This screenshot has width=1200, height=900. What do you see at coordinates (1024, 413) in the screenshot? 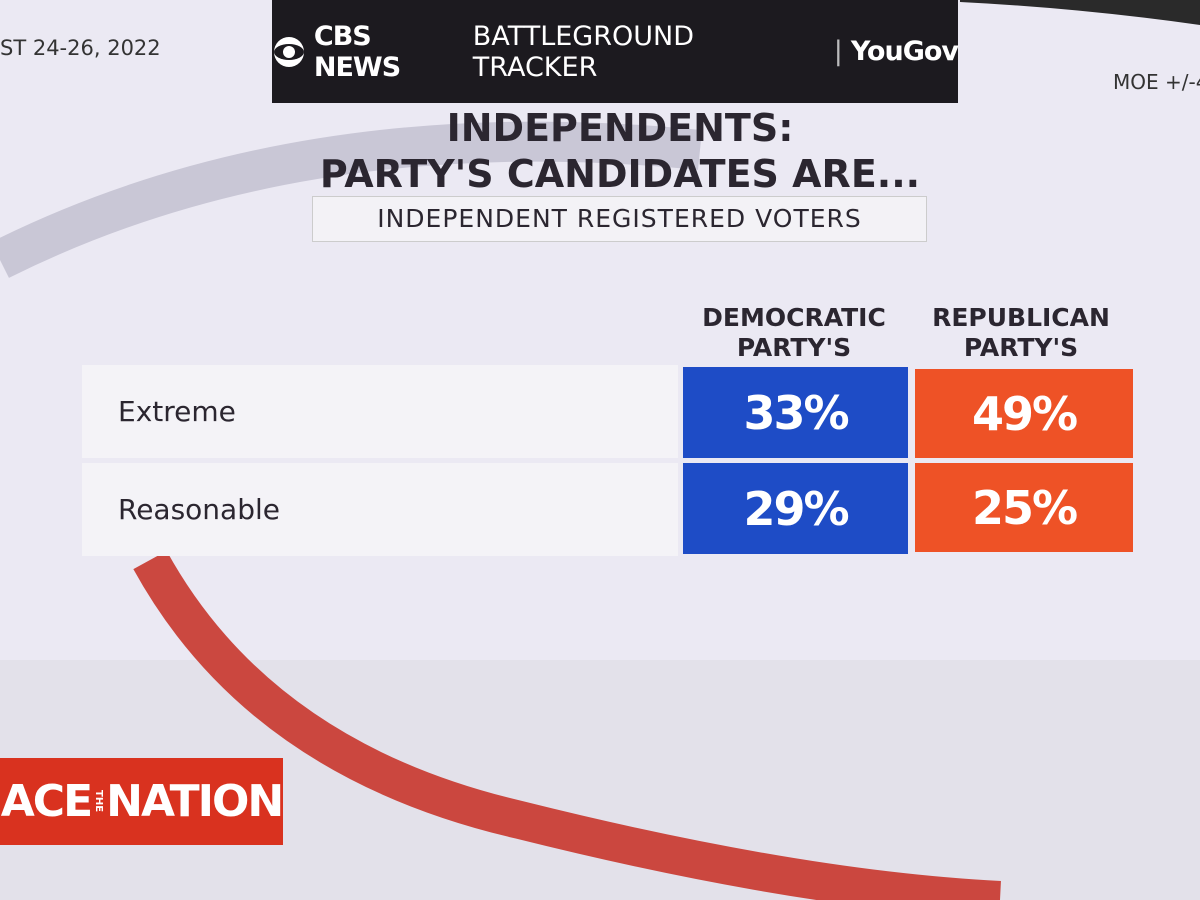
I see `rep-cell: 49%` at bounding box center [1024, 413].